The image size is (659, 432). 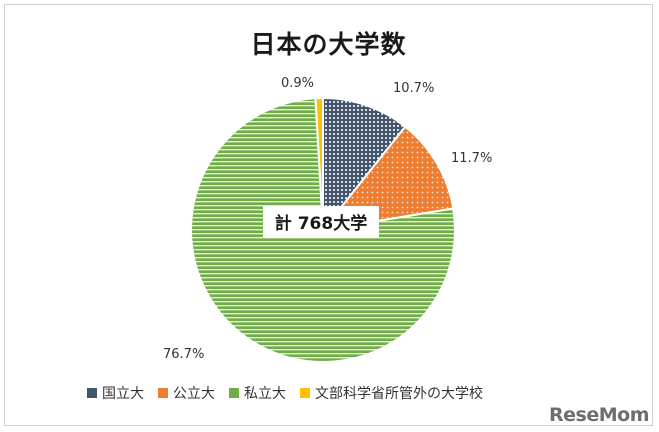 What do you see at coordinates (194, 394) in the screenshot?
I see `legend-label-2: 公立大` at bounding box center [194, 394].